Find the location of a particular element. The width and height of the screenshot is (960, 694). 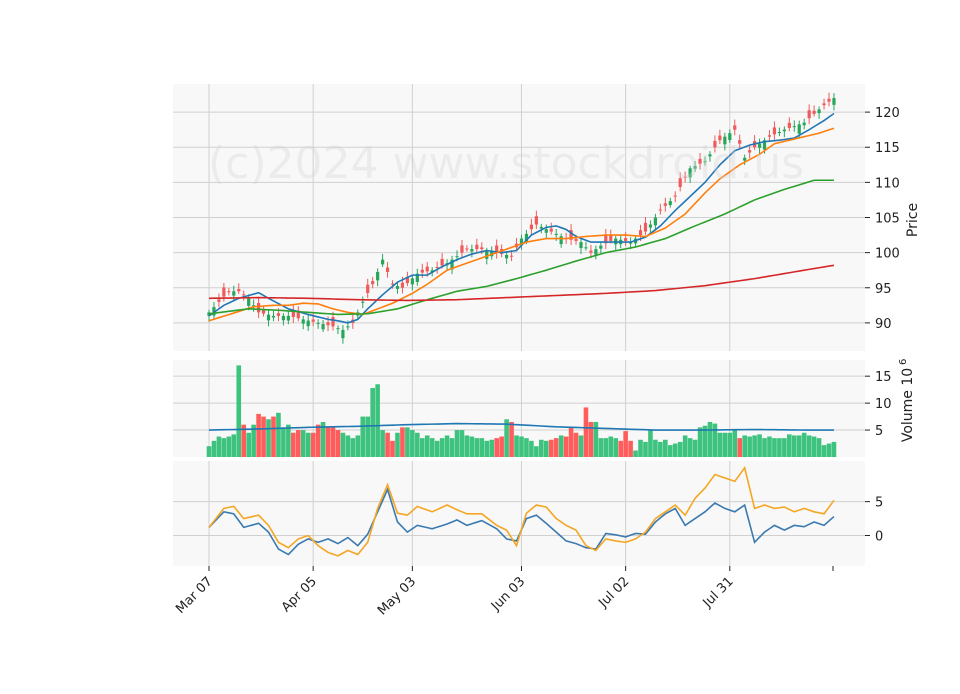

volume-axis-label-text: Volume 10 is located at coordinates (908, 405).